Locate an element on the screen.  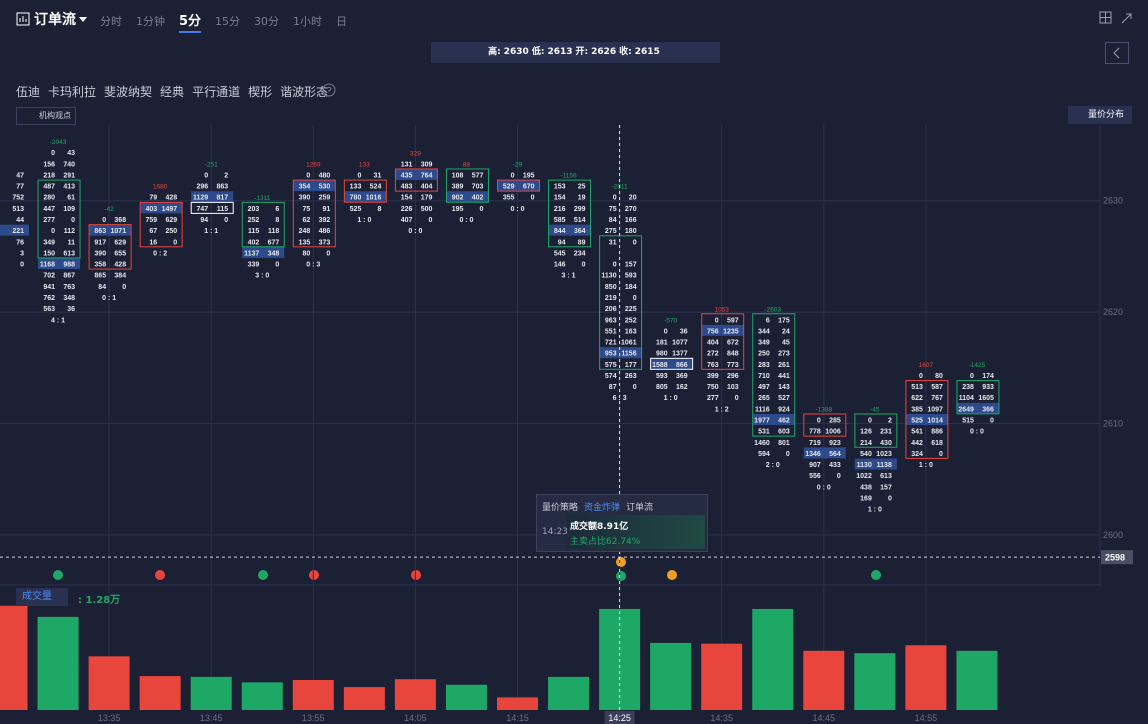
tool-tab: 伍迪 is located at coordinates (28, 92).